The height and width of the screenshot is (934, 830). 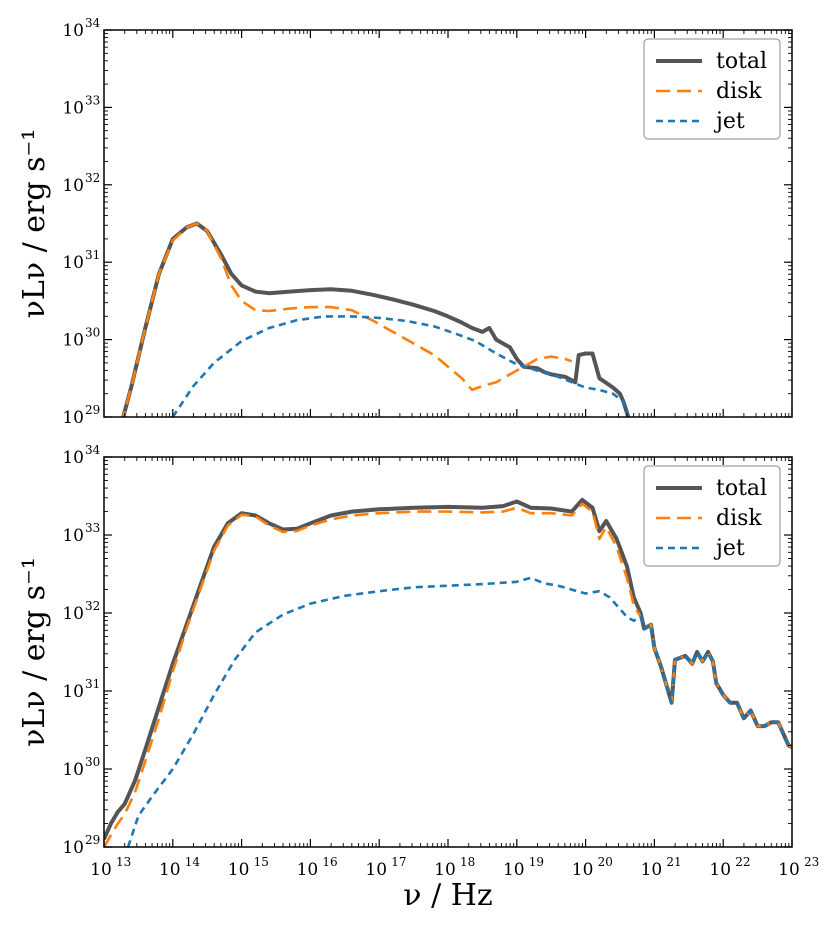 What do you see at coordinates (398, 862) in the screenshot?
I see `x-tick-exponent: 17` at bounding box center [398, 862].